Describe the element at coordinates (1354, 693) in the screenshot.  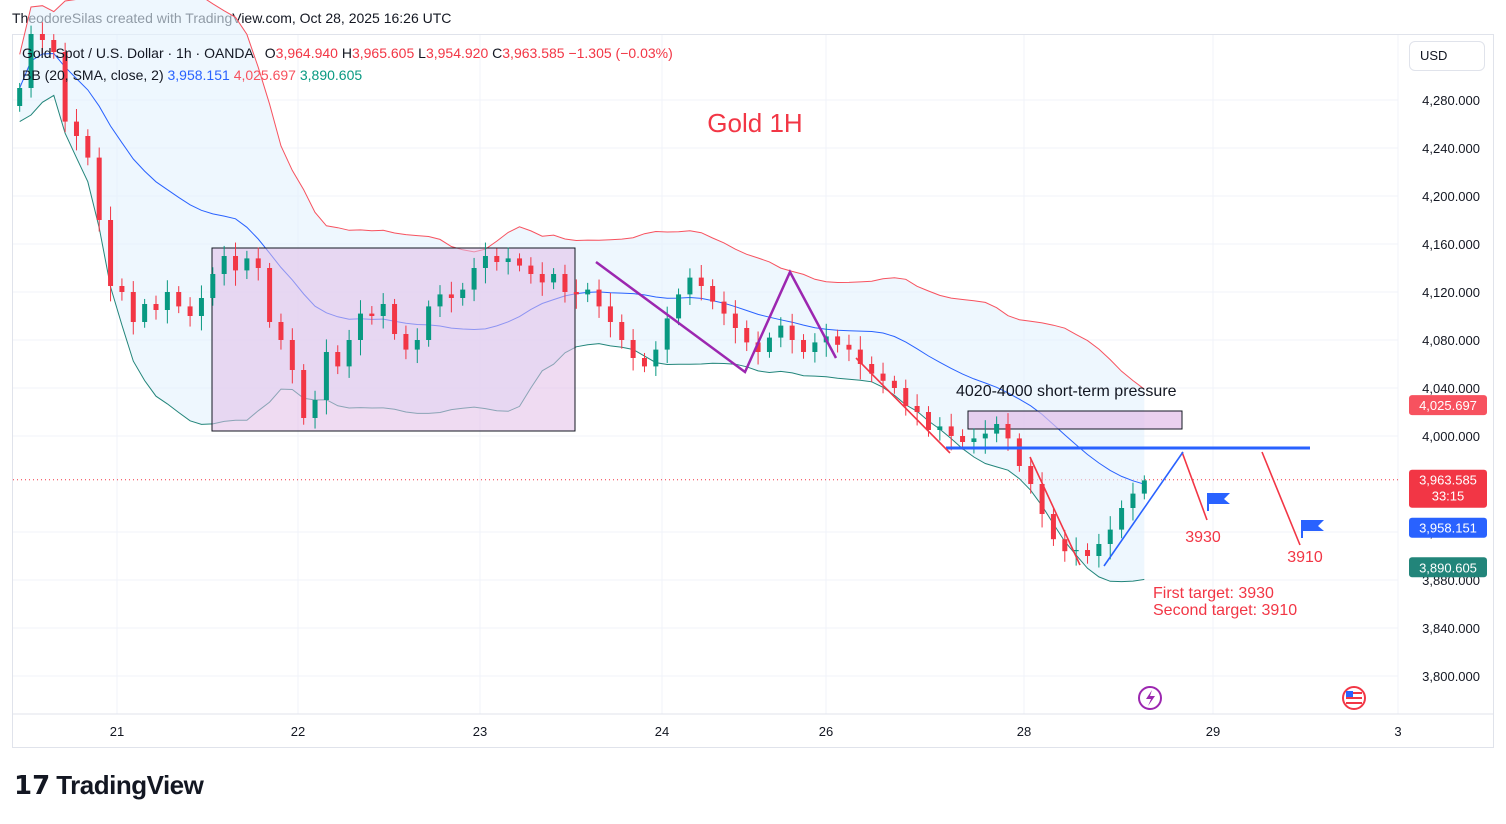
I see `us-flag-stripe-icon` at that location.